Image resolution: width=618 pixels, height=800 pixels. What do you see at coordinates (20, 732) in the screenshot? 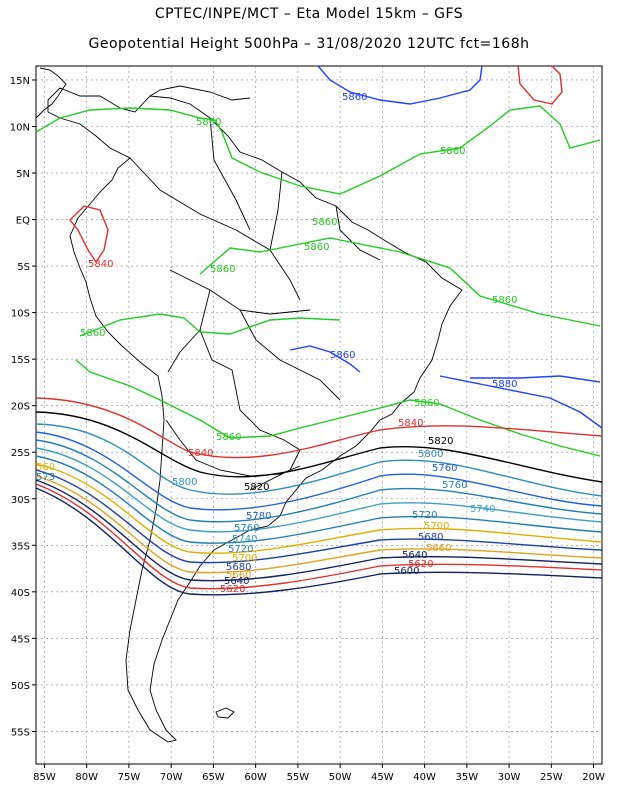
I see `lat-tick-label: 55S` at bounding box center [20, 732].